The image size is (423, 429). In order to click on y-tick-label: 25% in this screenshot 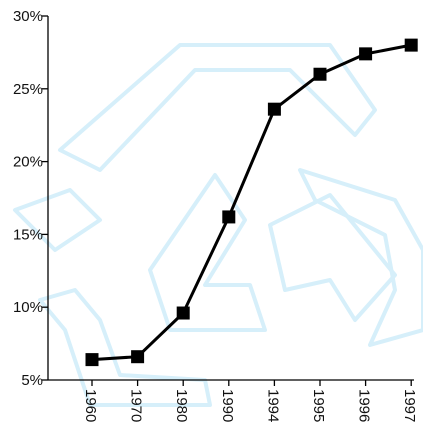, I will do `click(28, 89)`.